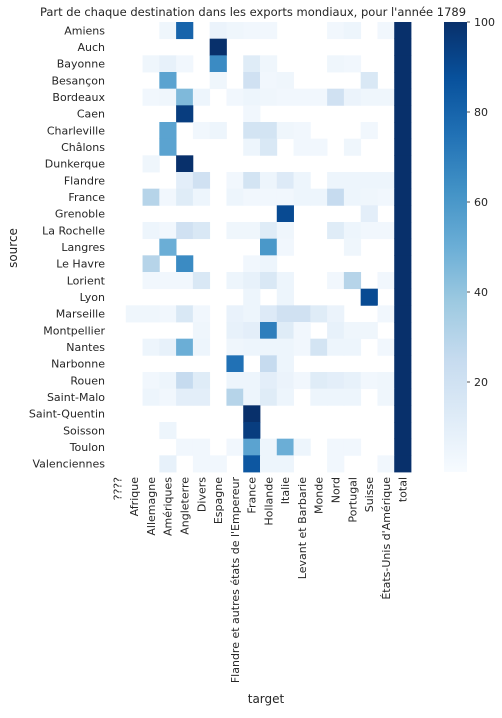 The image size is (502, 718). Describe the element at coordinates (336, 347) in the screenshot. I see `heatmap-cell-nantes-nord` at that location.